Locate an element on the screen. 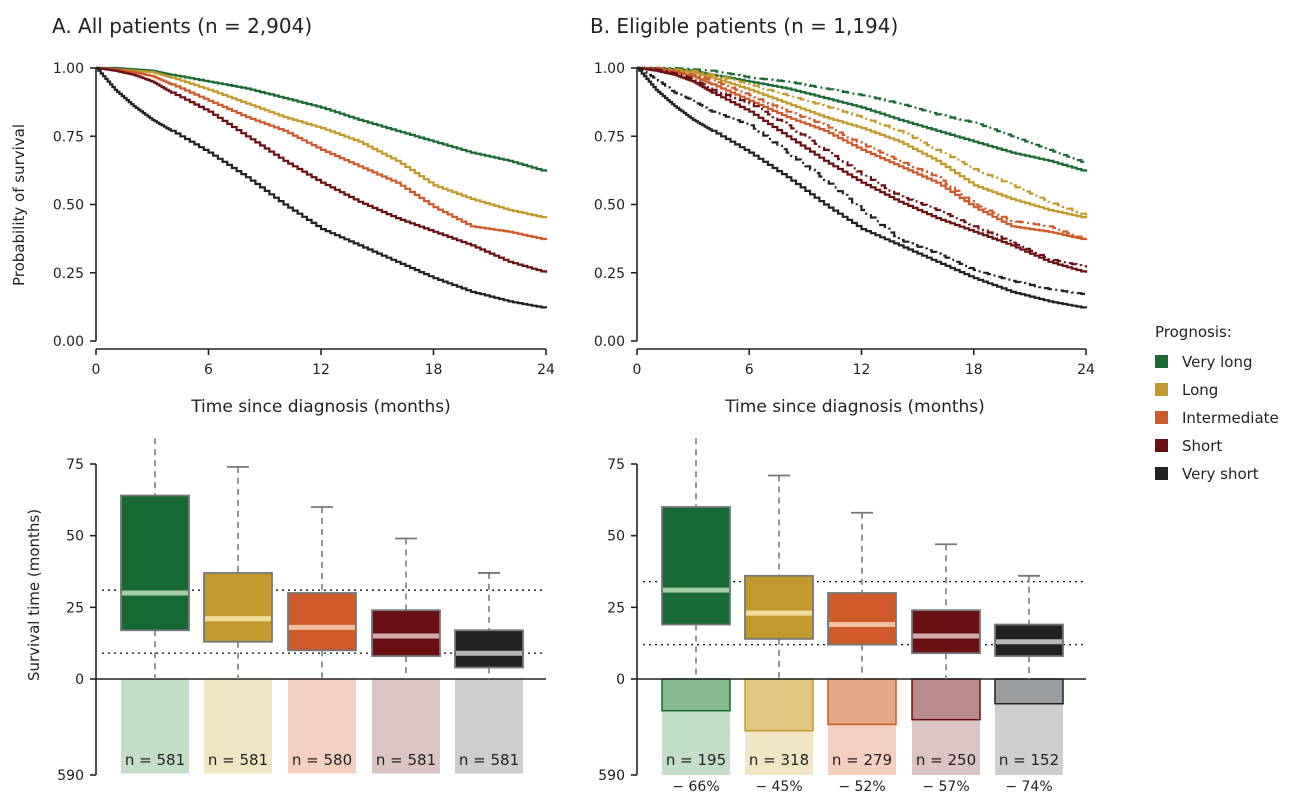 Image resolution: width=1308 pixels, height=793 pixels. survival-curve-very-short-dashdot is located at coordinates (862, 180).